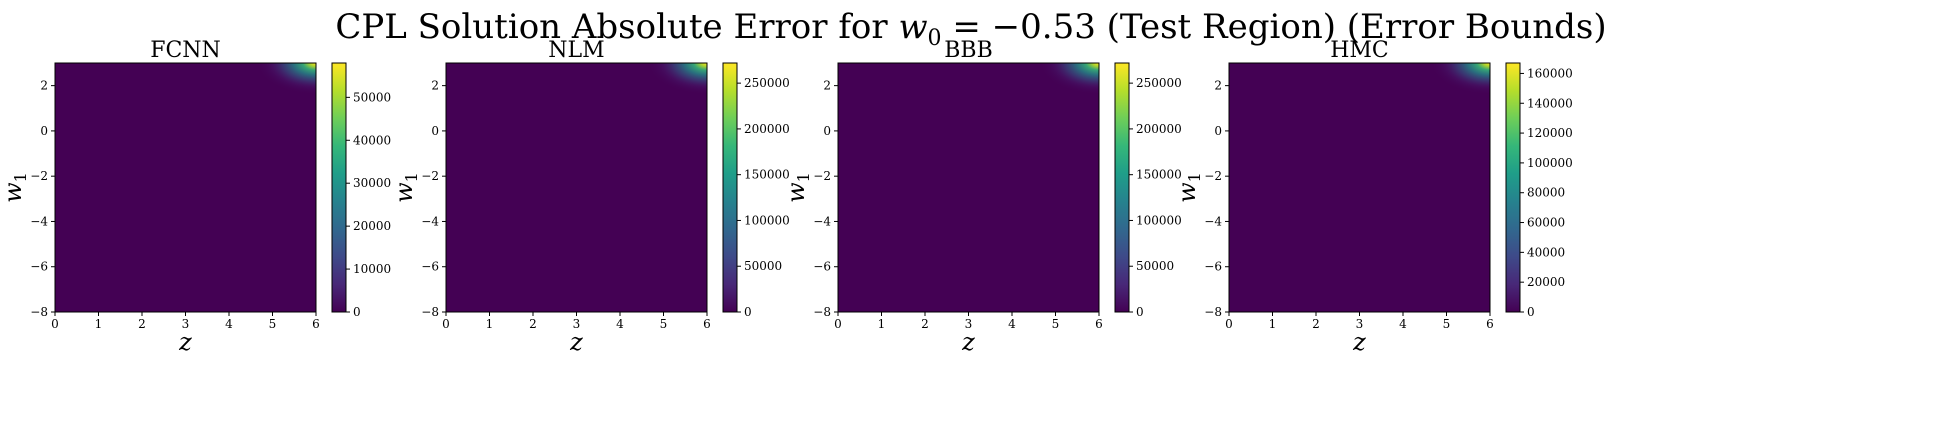 The height and width of the screenshot is (448, 1943). I want to click on colorbar-tick-label: 10000, so click(372, 269).